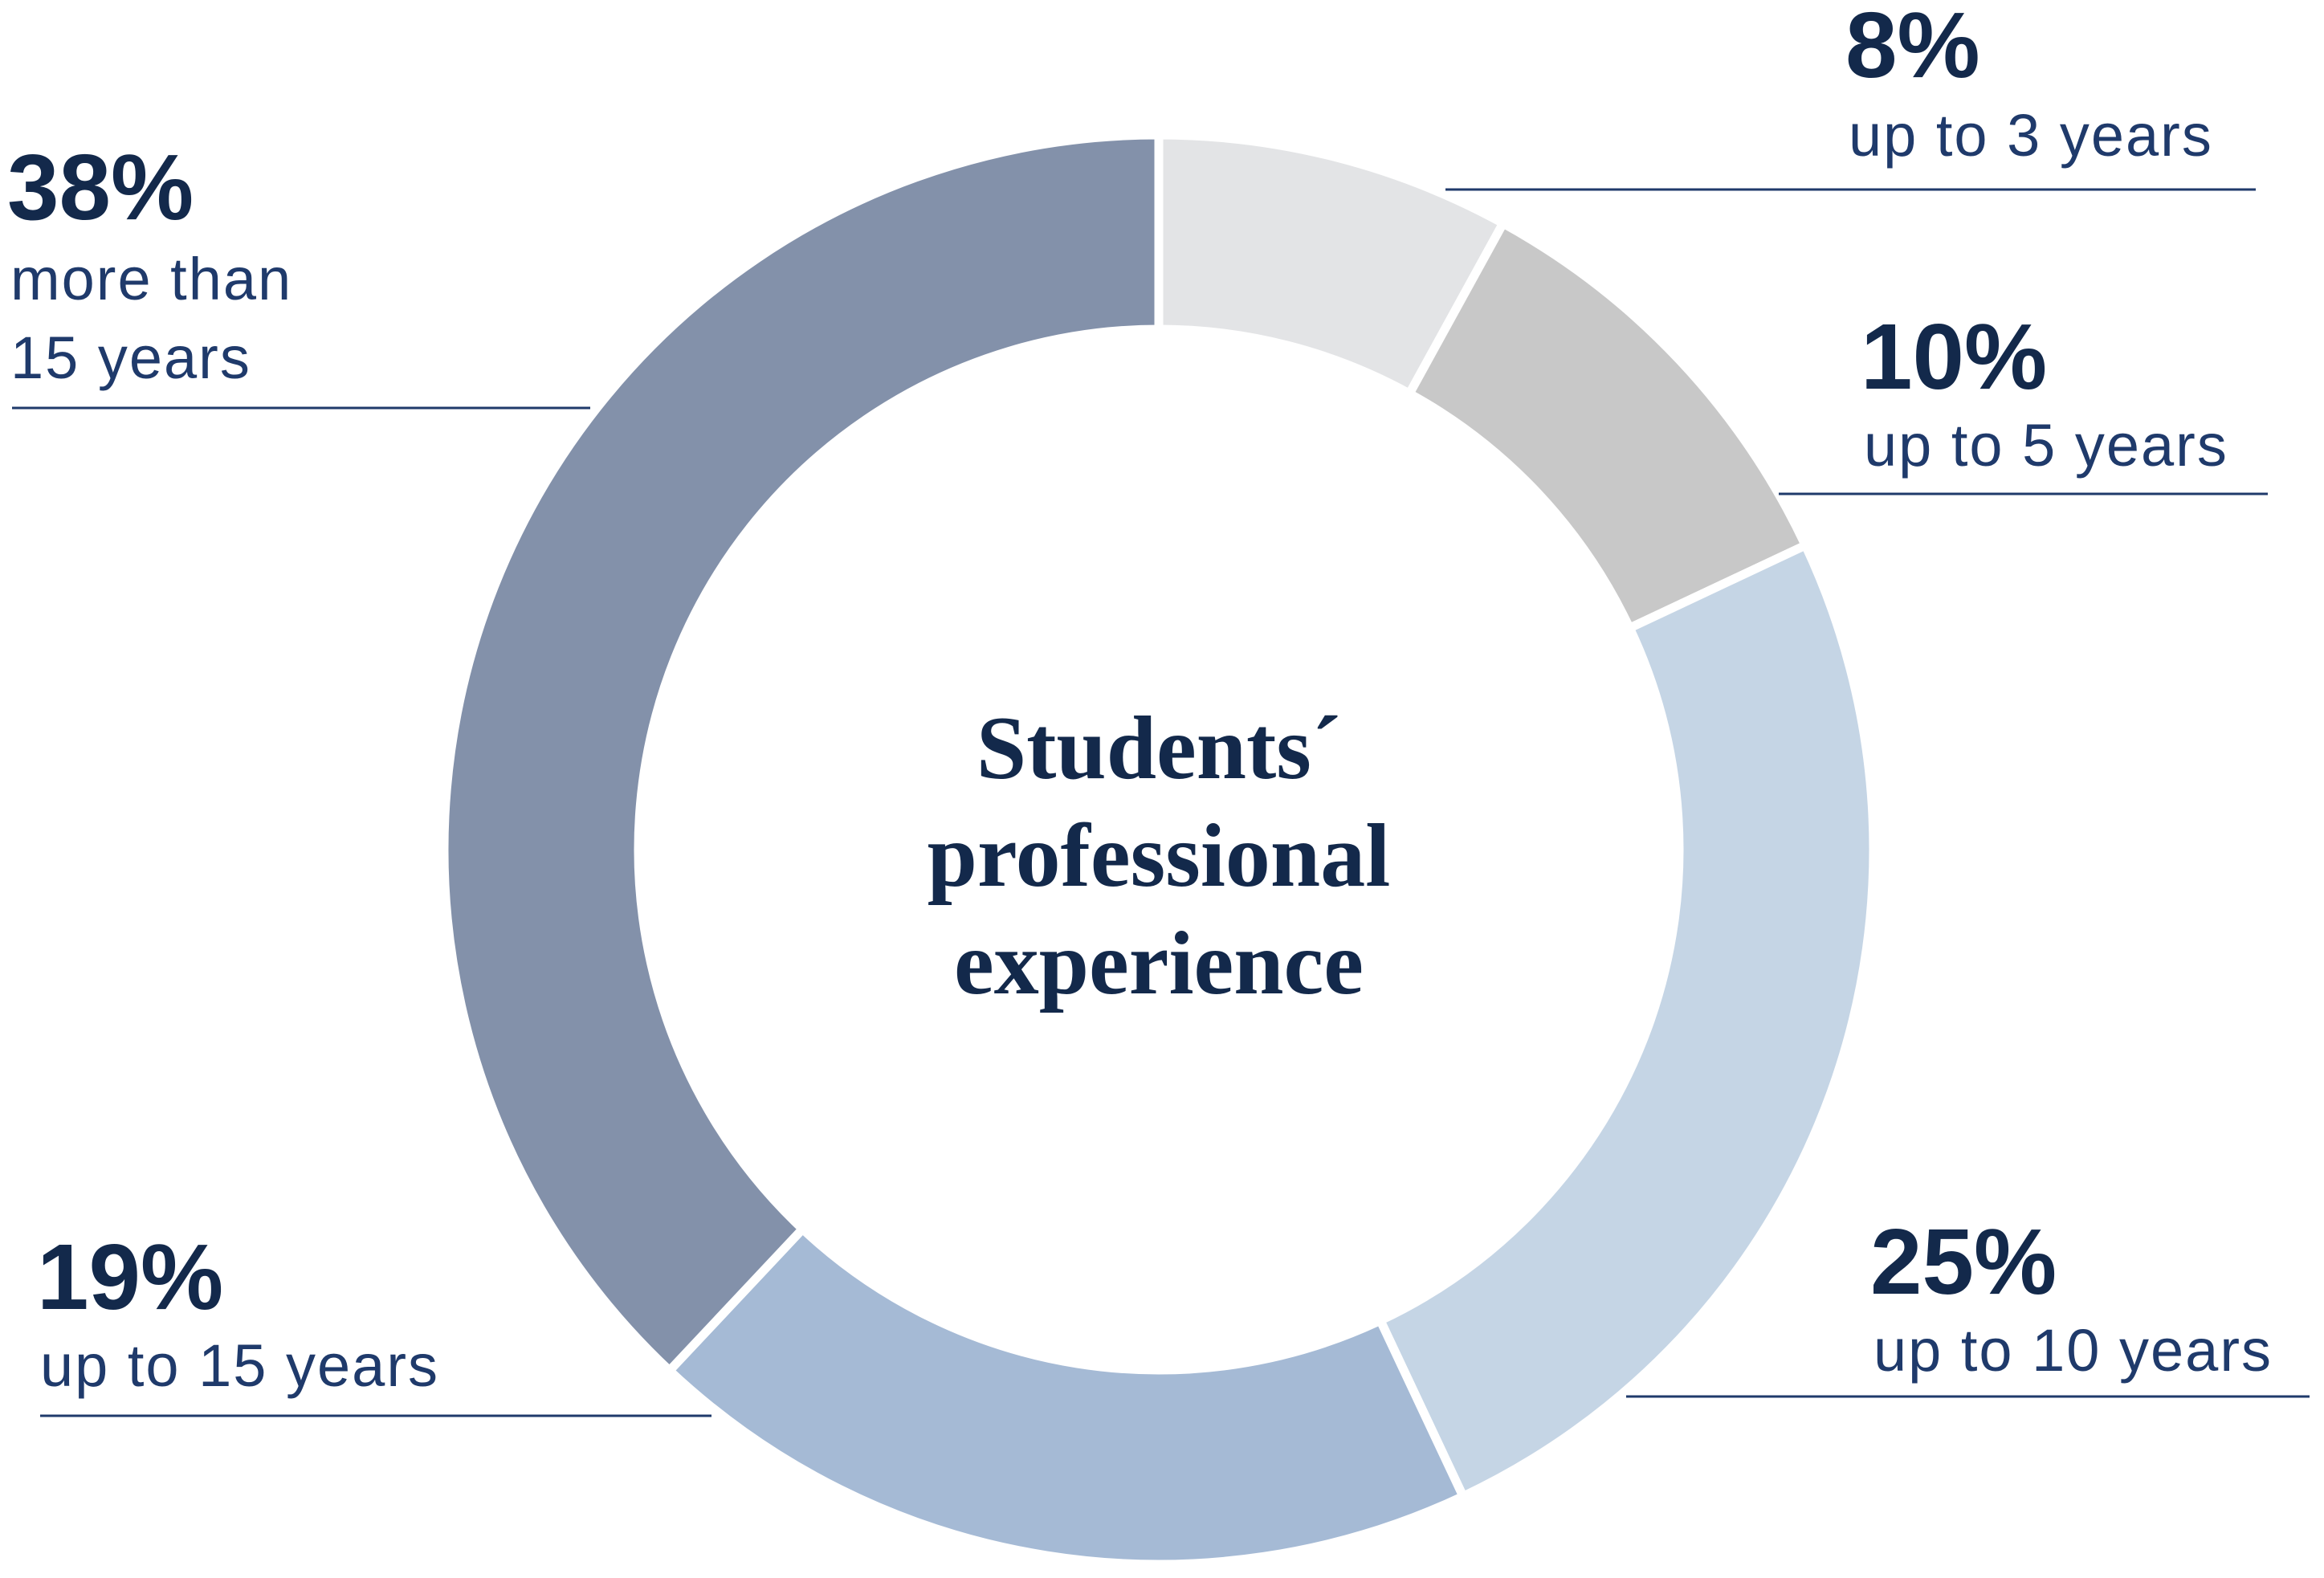 The height and width of the screenshot is (1578, 2324). I want to click on category-label: up to 10 years, so click(2073, 1350).